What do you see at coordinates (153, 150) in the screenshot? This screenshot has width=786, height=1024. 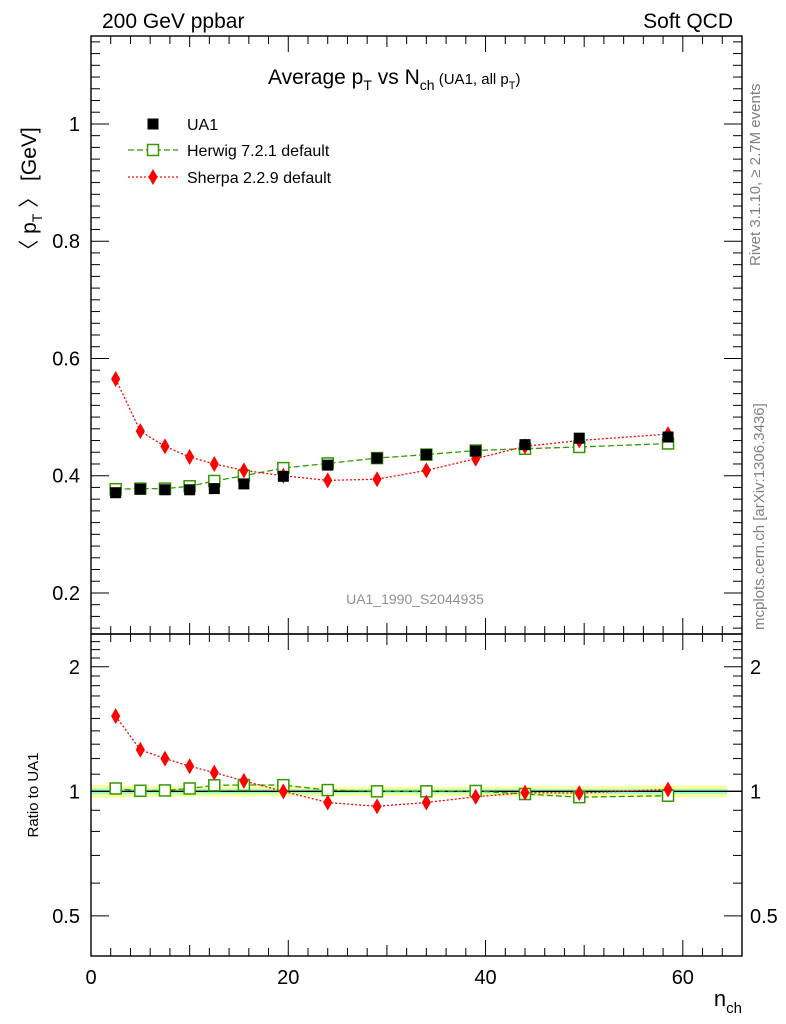 I see `legend-marker-herwig-7-2-1-default` at bounding box center [153, 150].